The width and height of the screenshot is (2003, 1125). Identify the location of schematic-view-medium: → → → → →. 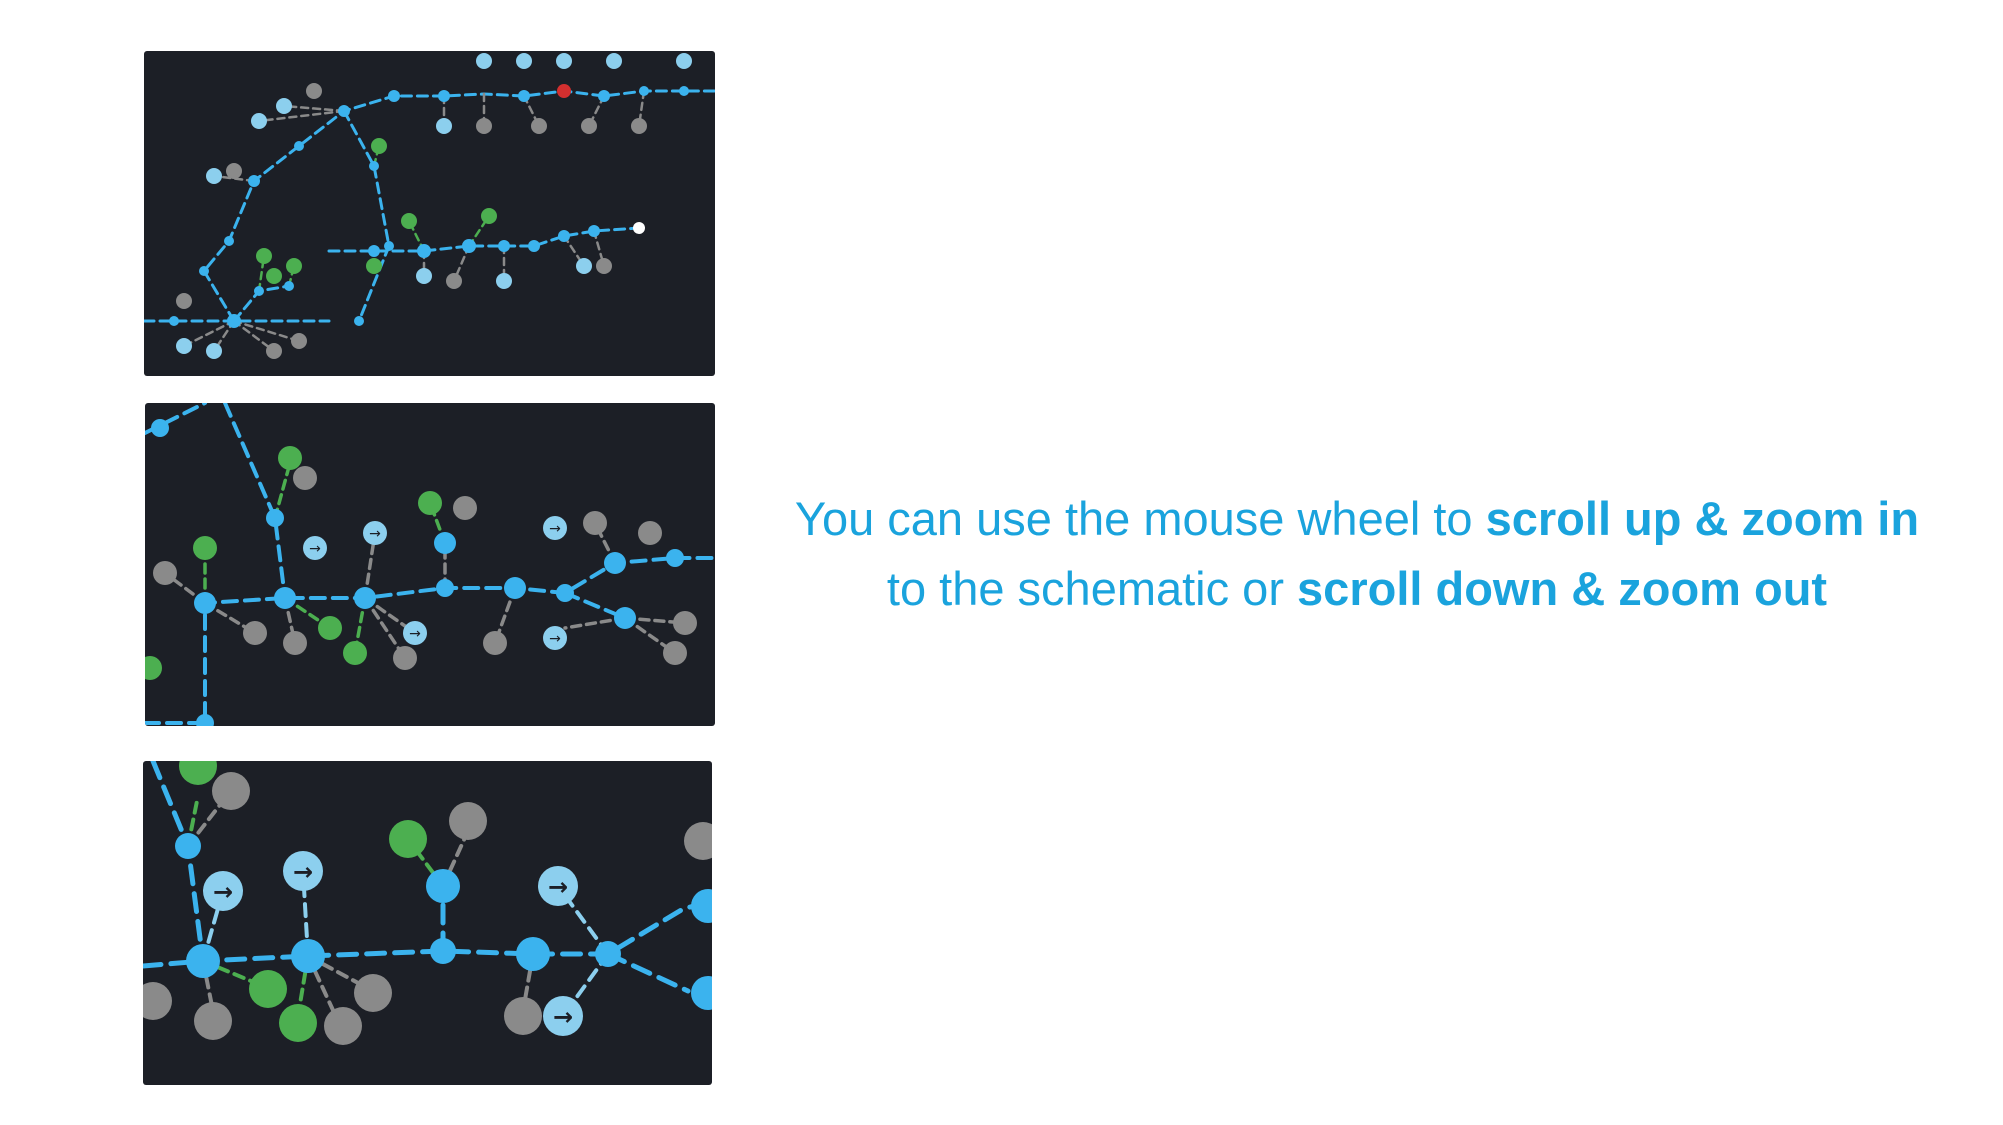
(430, 564).